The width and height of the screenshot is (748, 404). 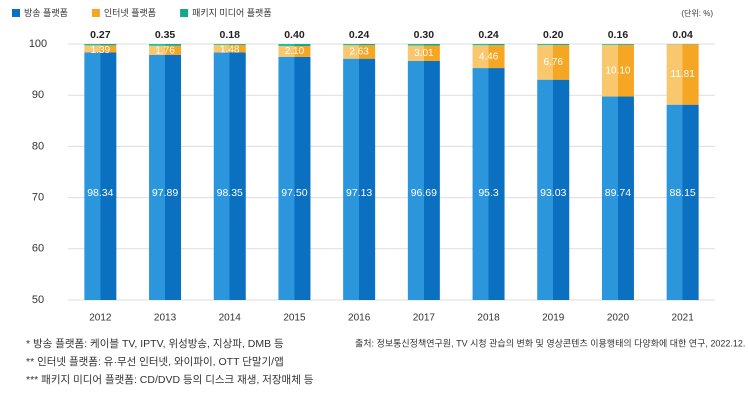 What do you see at coordinates (46, 13) in the screenshot?
I see `legend-label: 방송 플랫폼` at bounding box center [46, 13].